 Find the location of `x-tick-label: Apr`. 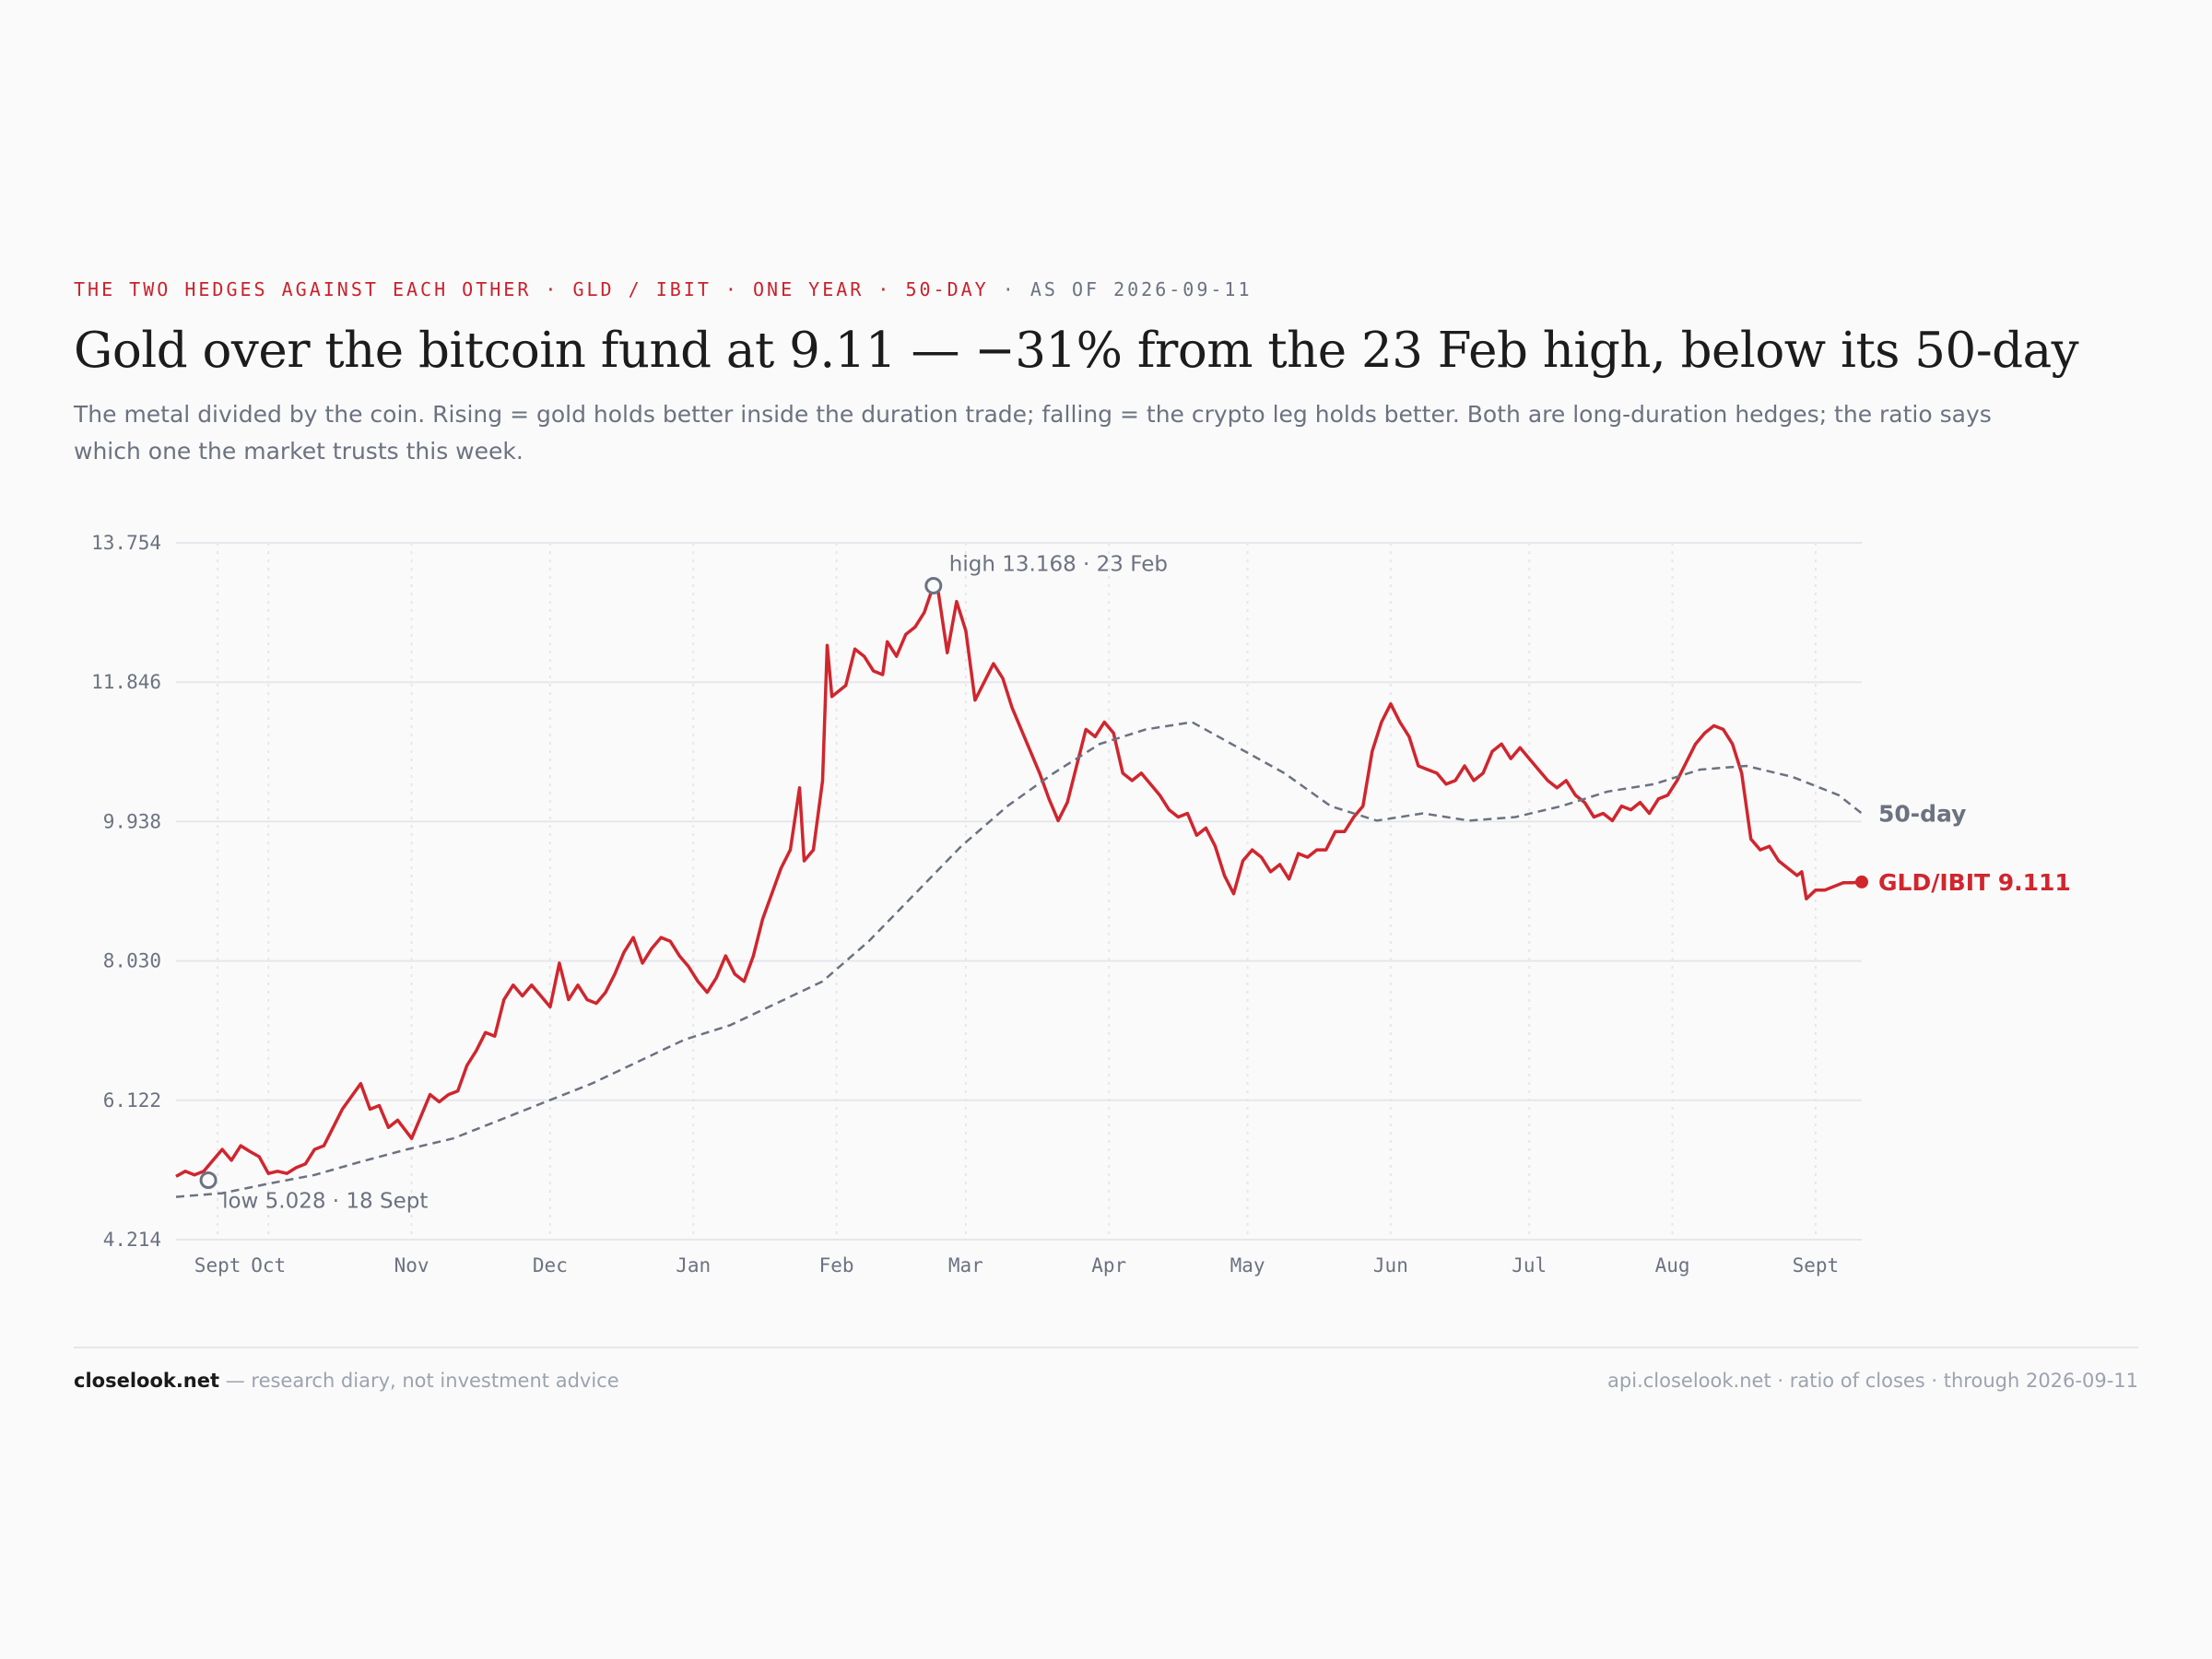

x-tick-label: Apr is located at coordinates (1108, 1265).